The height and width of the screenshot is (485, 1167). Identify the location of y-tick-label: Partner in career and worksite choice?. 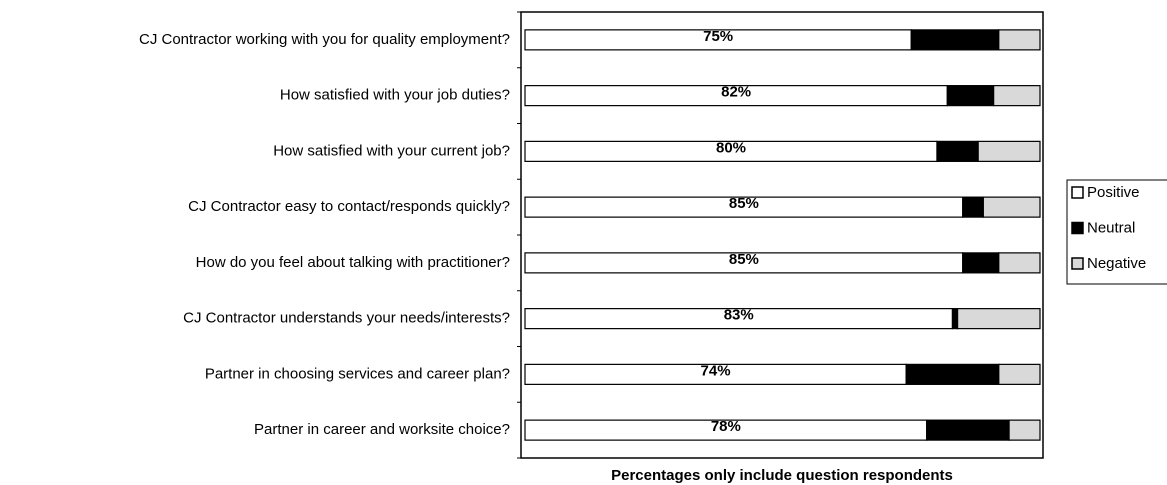
(382, 429).